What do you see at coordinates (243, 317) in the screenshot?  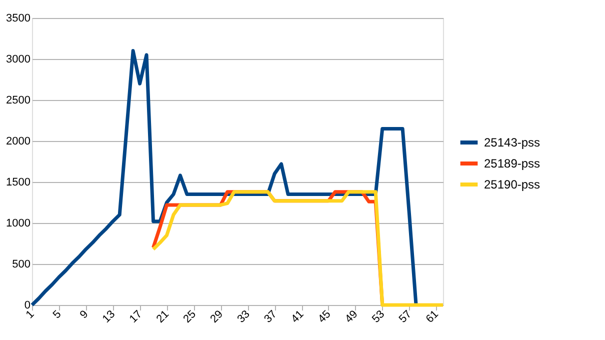 I see `x-tick-label: 33` at bounding box center [243, 317].